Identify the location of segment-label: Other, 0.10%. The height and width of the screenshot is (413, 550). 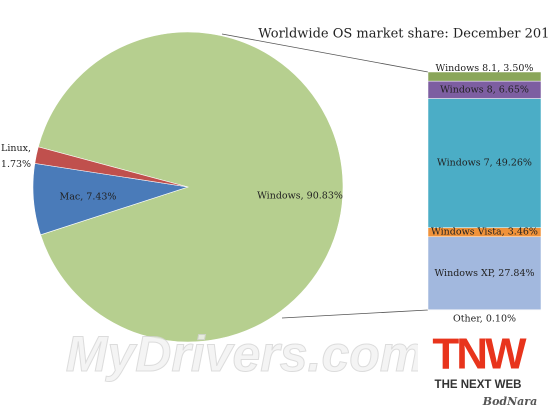
(484, 319).